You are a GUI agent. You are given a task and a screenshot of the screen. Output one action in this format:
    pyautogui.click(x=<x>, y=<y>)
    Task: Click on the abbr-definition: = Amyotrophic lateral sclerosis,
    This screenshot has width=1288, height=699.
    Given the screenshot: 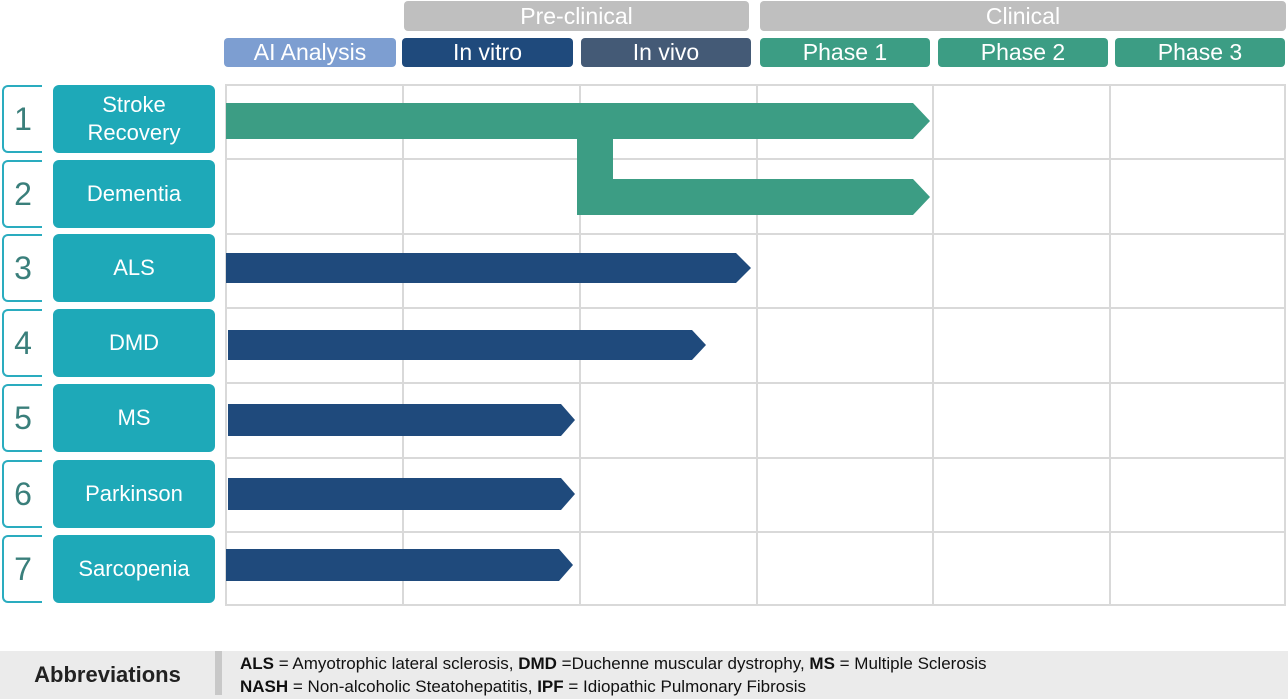 What is the action you would take?
    pyautogui.click(x=396, y=663)
    